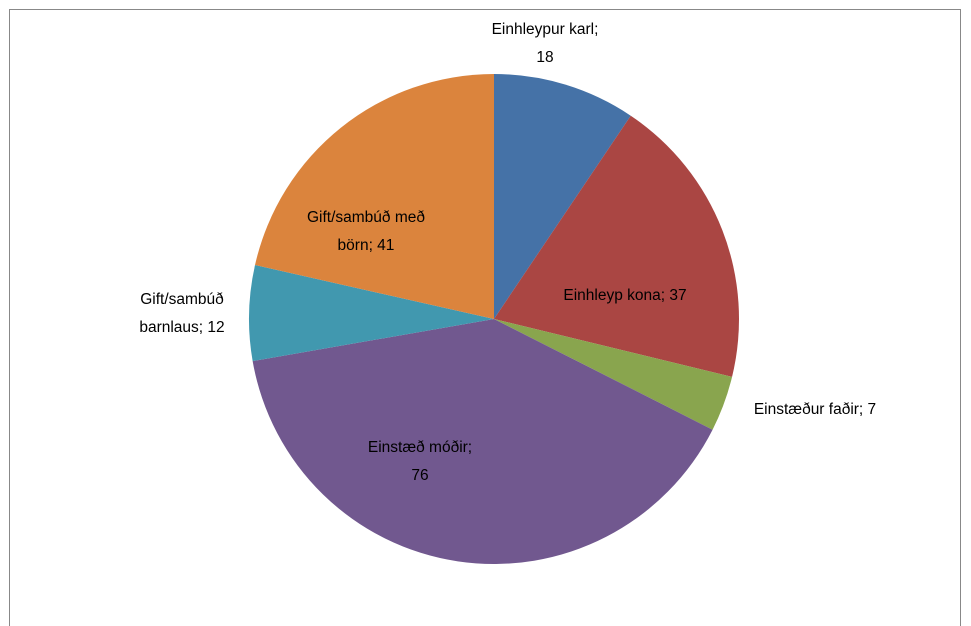 This screenshot has height=626, width=971. Describe the element at coordinates (182, 299) in the screenshot. I see `data-label: Gift/sambúð` at that location.